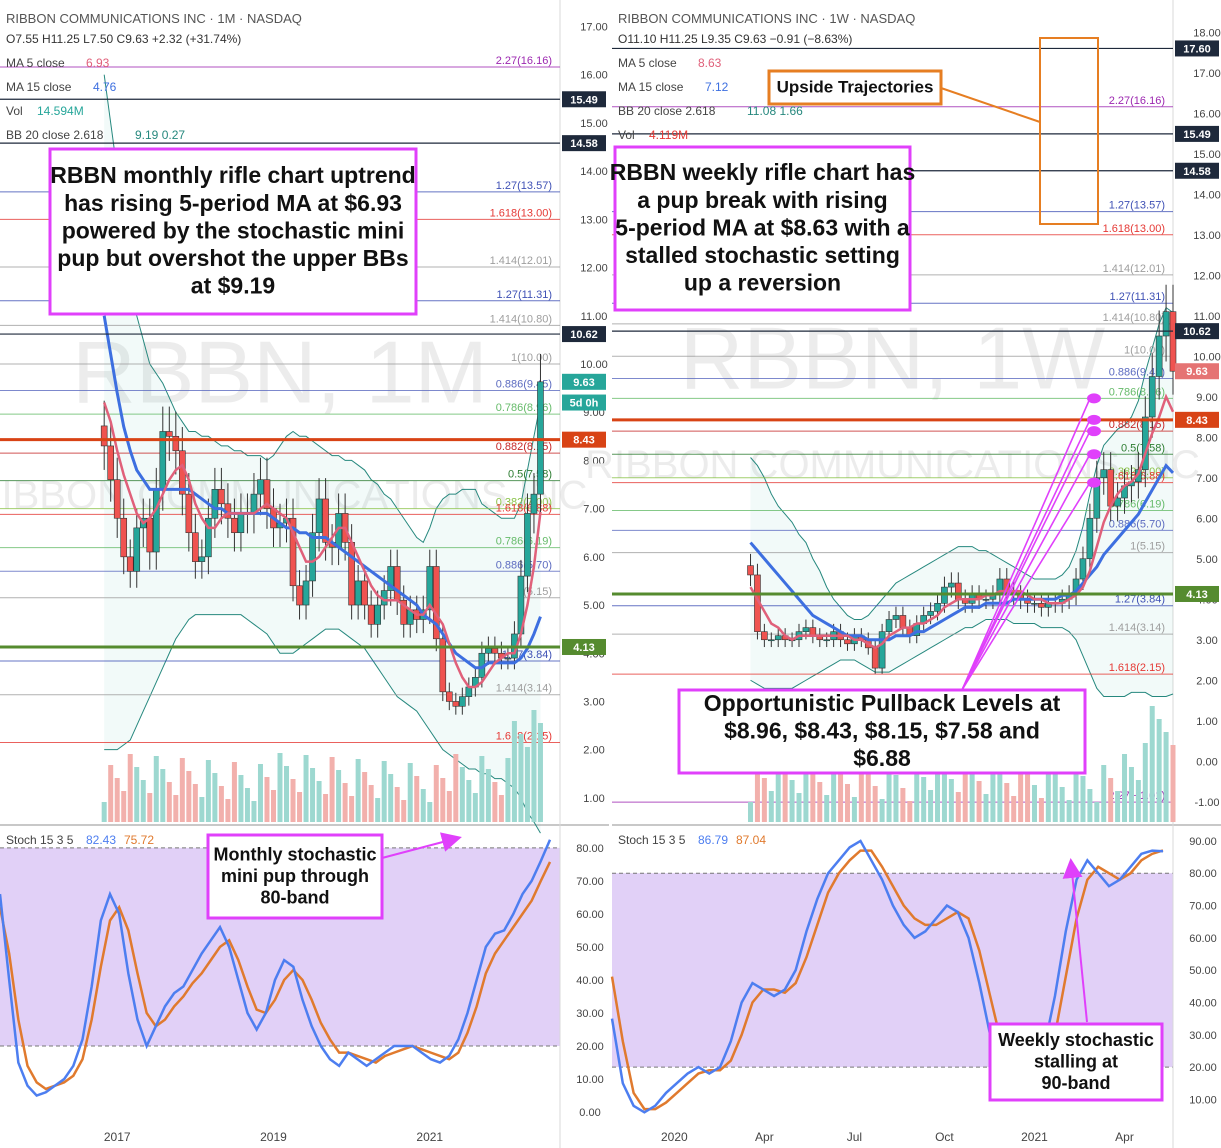 The width and height of the screenshot is (1221, 1148). I want to click on fib-level-label: 1.618(6.88), so click(524, 508).